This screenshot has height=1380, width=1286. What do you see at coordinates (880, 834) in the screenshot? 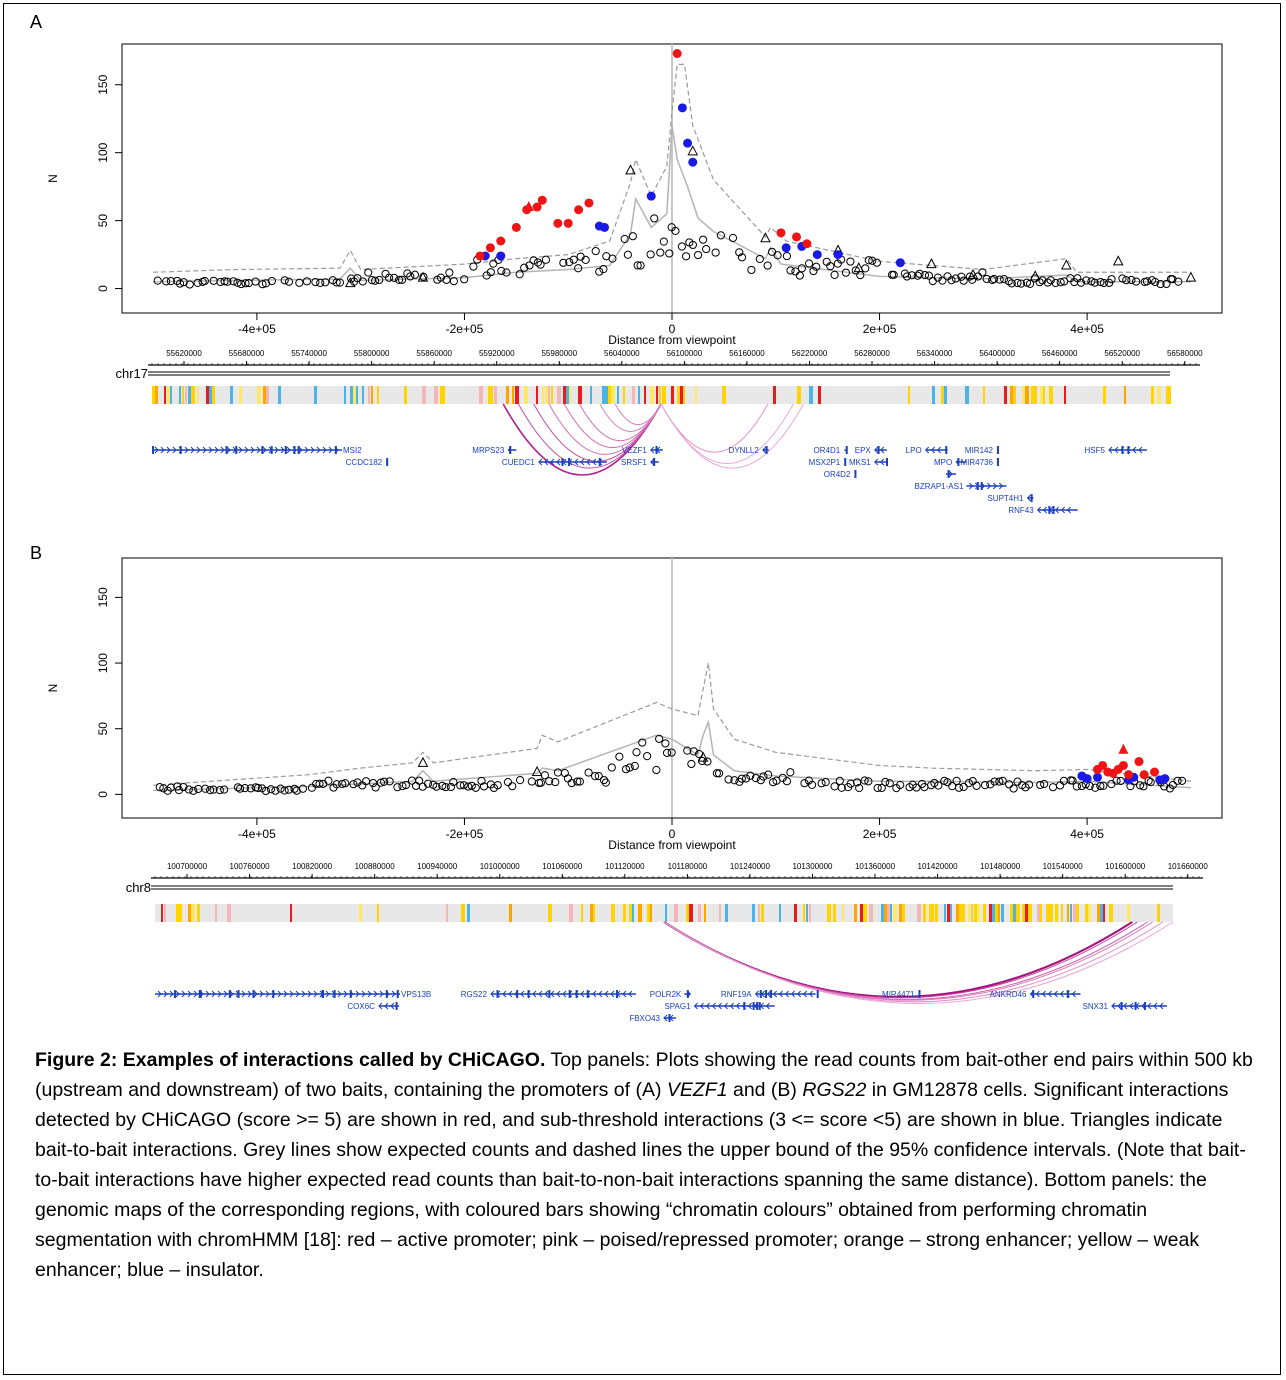
I see `x-tick-label: 2e+05` at bounding box center [880, 834].